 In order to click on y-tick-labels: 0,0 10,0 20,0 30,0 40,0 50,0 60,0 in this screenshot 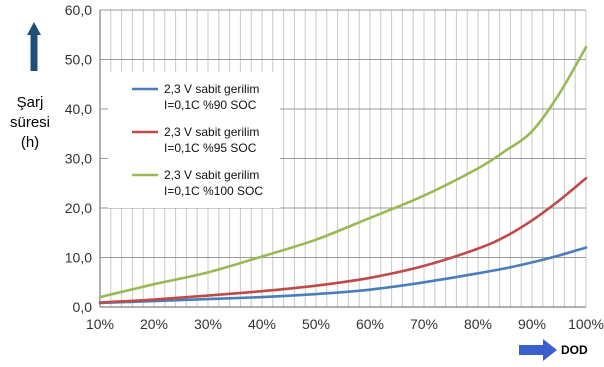, I will do `click(78, 158)`.